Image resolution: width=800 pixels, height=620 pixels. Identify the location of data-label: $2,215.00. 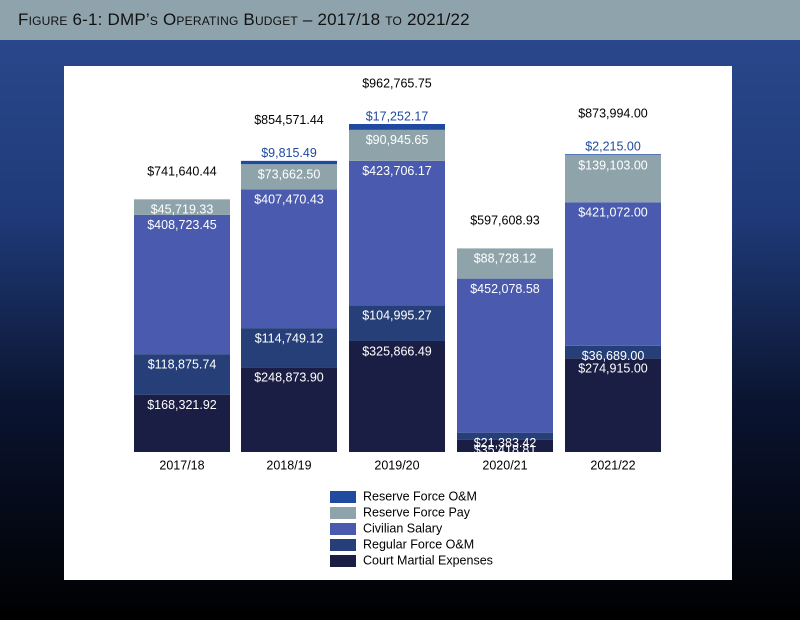
(613, 147).